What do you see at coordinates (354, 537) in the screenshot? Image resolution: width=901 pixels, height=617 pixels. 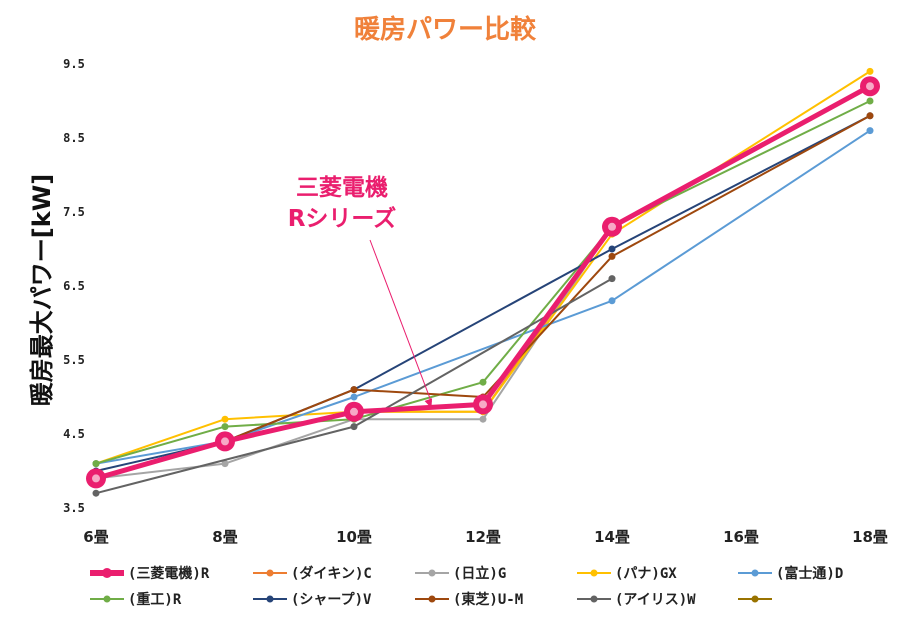 I see `x-tick-label: 10畳` at bounding box center [354, 537].